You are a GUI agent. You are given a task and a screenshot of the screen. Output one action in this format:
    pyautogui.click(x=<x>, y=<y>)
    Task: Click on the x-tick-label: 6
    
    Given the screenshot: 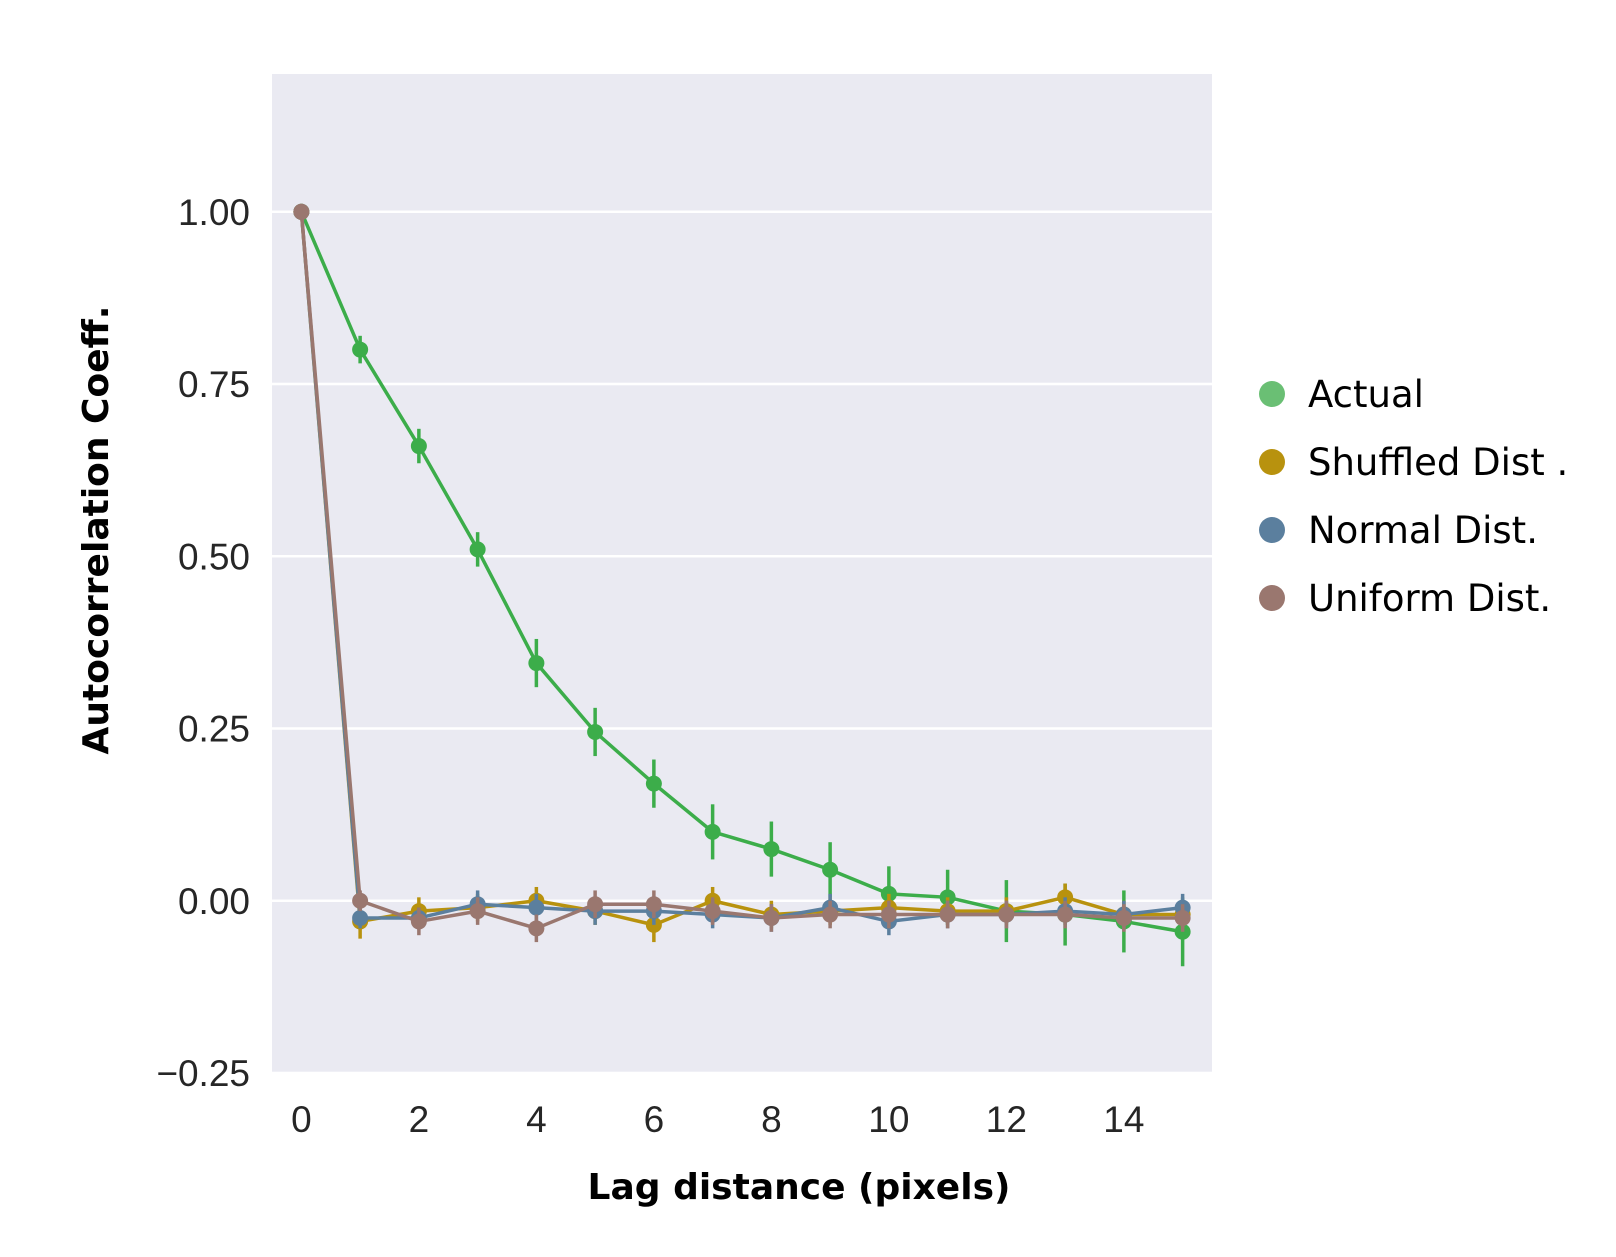 What is the action you would take?
    pyautogui.click(x=654, y=1119)
    